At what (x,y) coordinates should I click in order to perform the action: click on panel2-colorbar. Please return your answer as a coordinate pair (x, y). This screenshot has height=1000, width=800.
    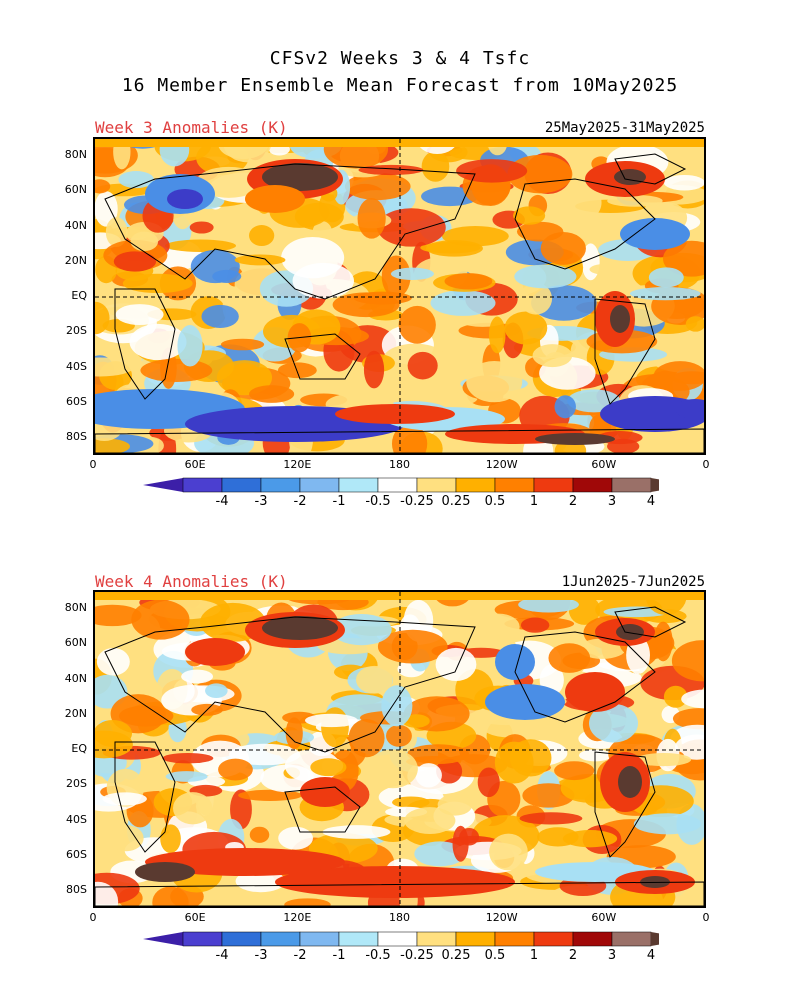
    Looking at the image, I should click on (401, 939).